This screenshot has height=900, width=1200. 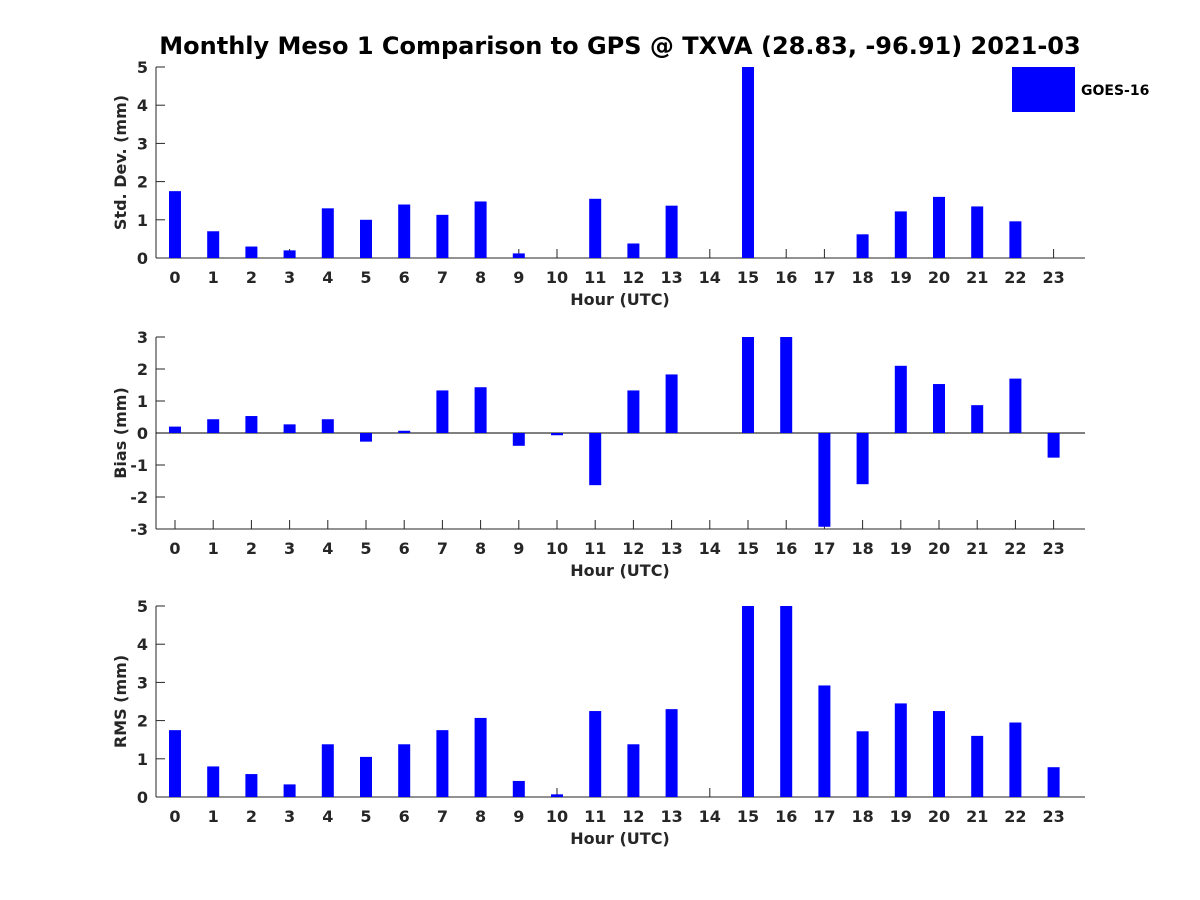 I want to click on bias-x-tick-label: 0, so click(x=174, y=548).